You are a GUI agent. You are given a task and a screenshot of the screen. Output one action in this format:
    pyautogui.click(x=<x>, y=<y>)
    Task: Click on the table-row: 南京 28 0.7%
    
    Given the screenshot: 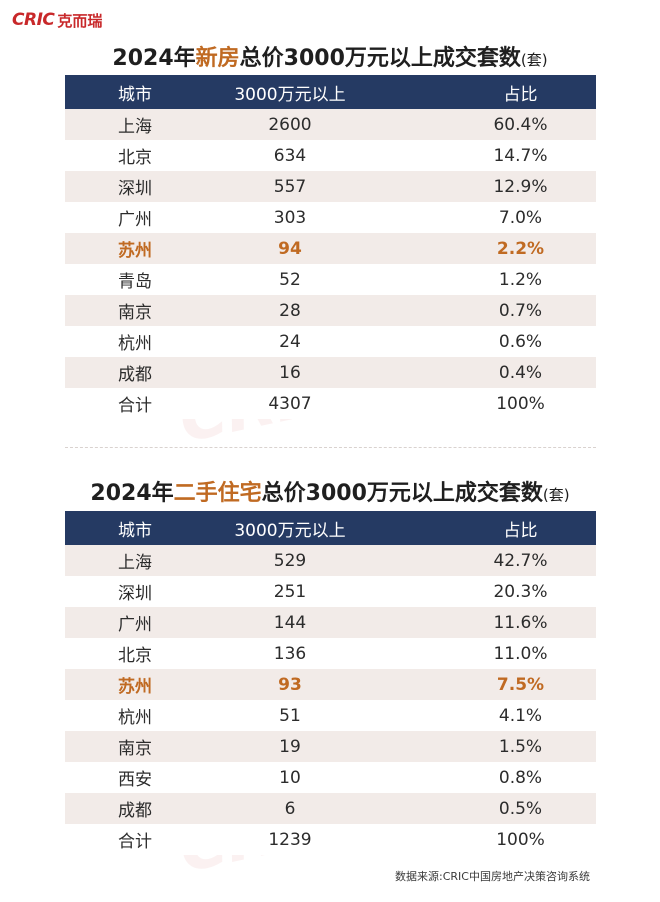 What is the action you would take?
    pyautogui.click(x=330, y=310)
    